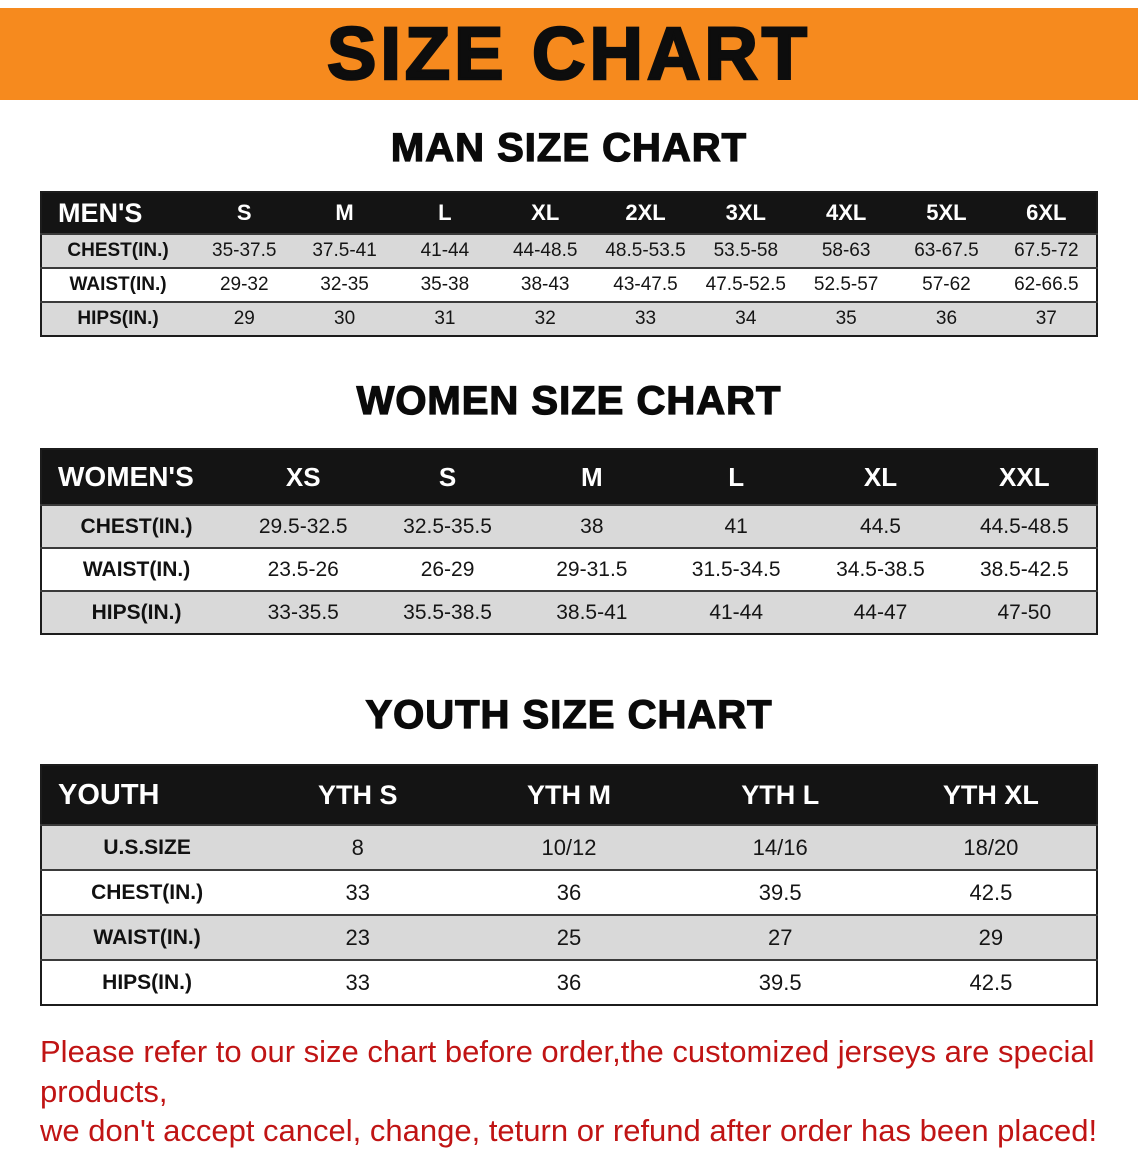  I want to click on table-row: HIPS(IN.) 29 30 31 32 33 34 35 36 37, so click(569, 319).